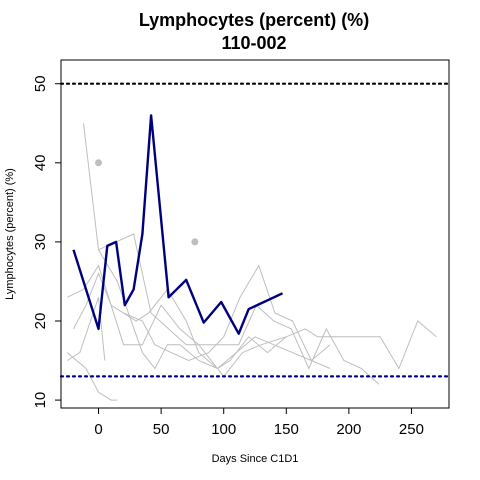  I want to click on y-tick-label: 30, so click(40, 242).